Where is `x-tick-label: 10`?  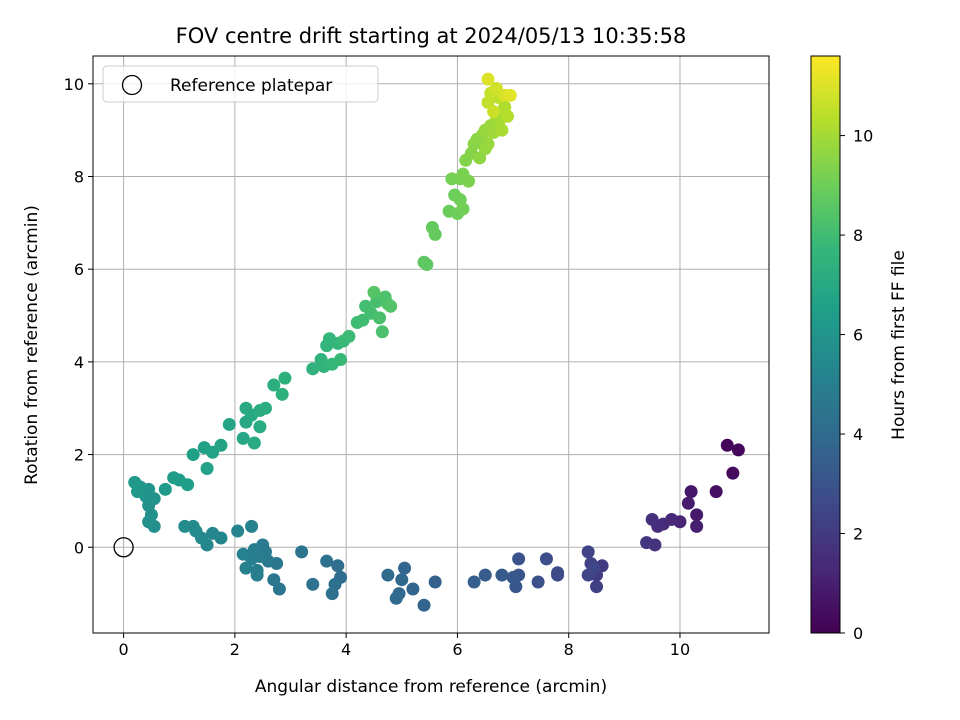
x-tick-label: 10 is located at coordinates (680, 649).